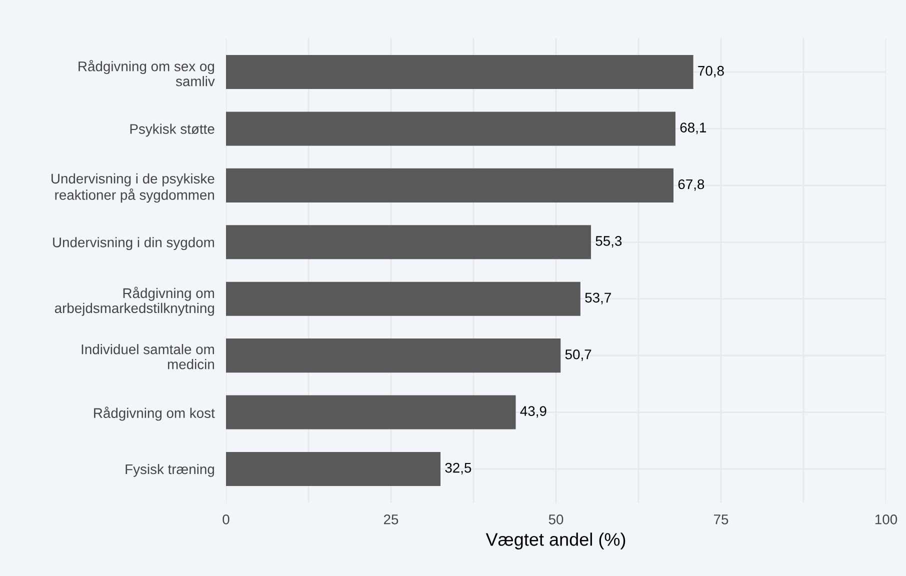  Describe the element at coordinates (556, 541) in the screenshot. I see `x-axis-title: Vægtet andel (%)` at that location.